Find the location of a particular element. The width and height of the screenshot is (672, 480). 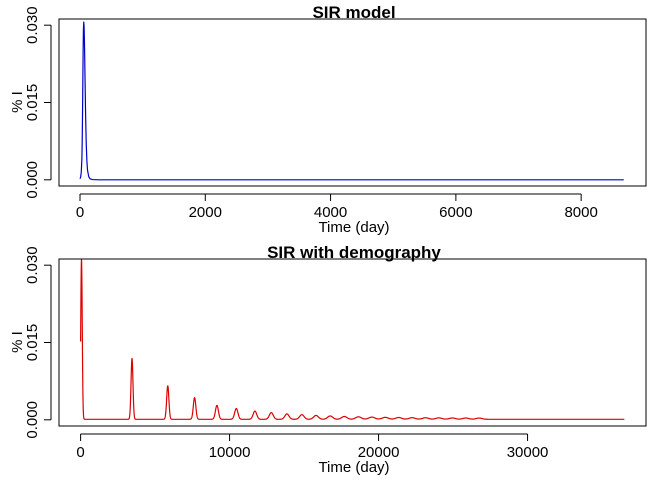

x-tick-label: 20000 is located at coordinates (379, 452).